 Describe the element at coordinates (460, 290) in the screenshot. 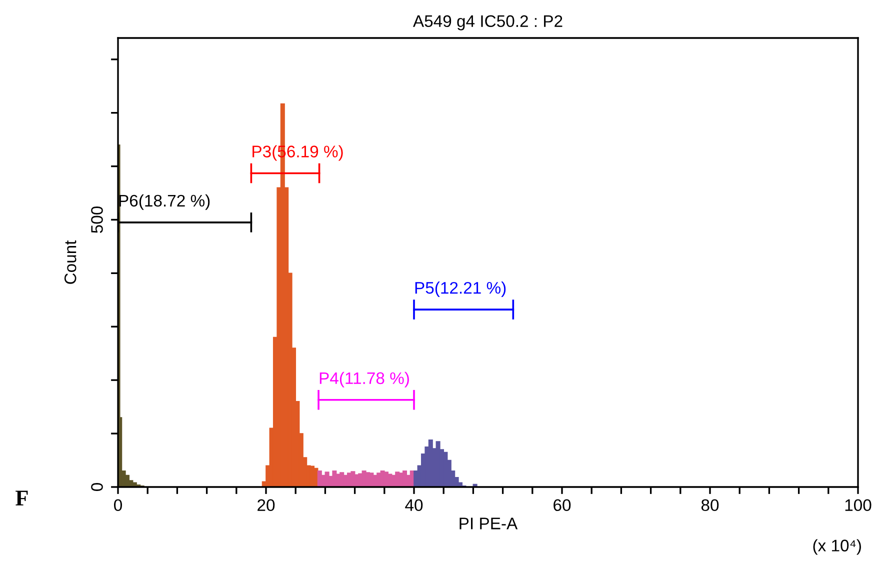

I see `series-label: P5(12.21 %)` at that location.